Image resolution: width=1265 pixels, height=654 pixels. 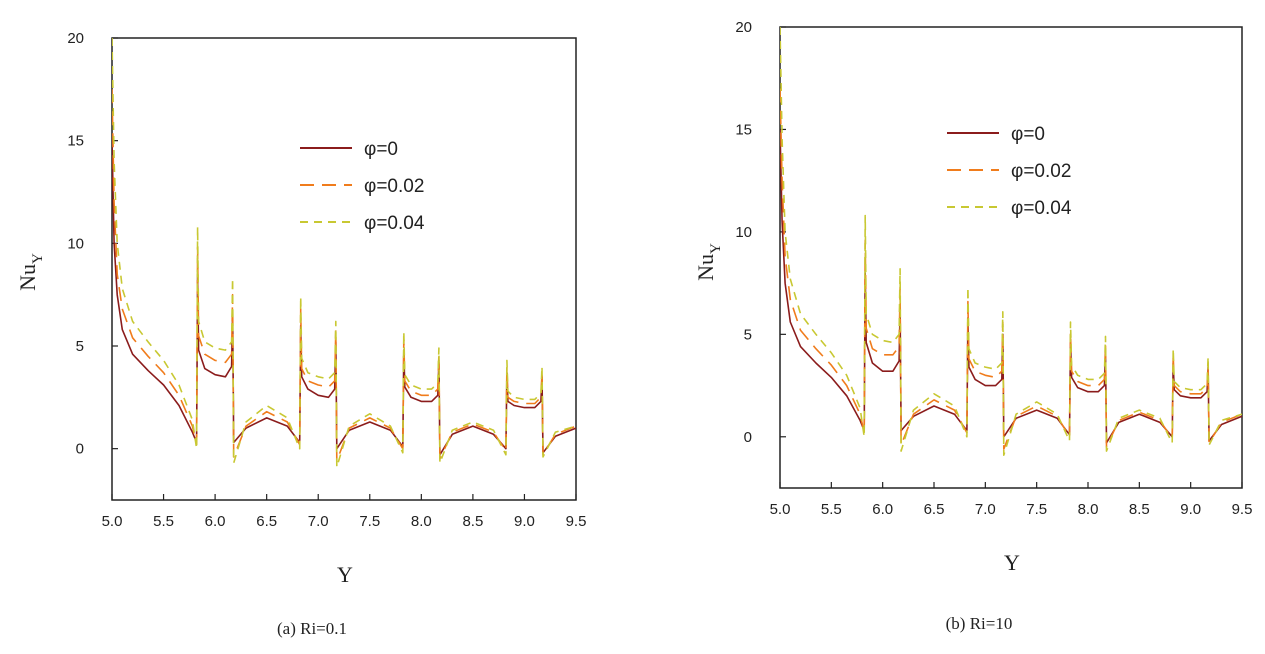 I want to click on chart-caption: (b) Ri=10, so click(x=979, y=623).